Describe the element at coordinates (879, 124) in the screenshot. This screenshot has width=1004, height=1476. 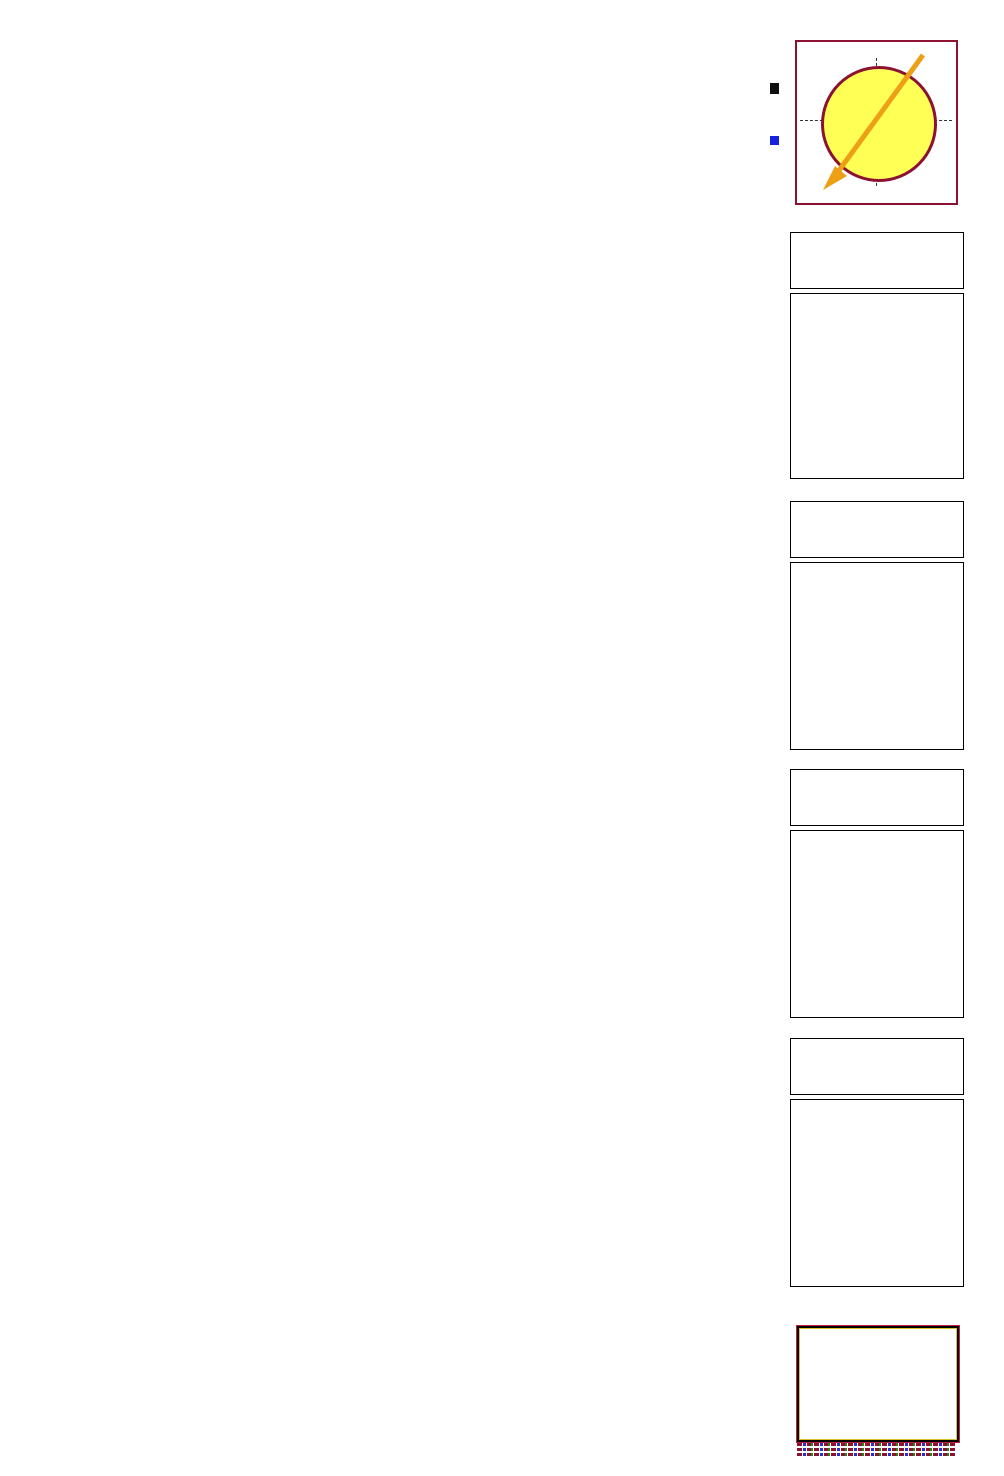
I see `sun-disk` at that location.